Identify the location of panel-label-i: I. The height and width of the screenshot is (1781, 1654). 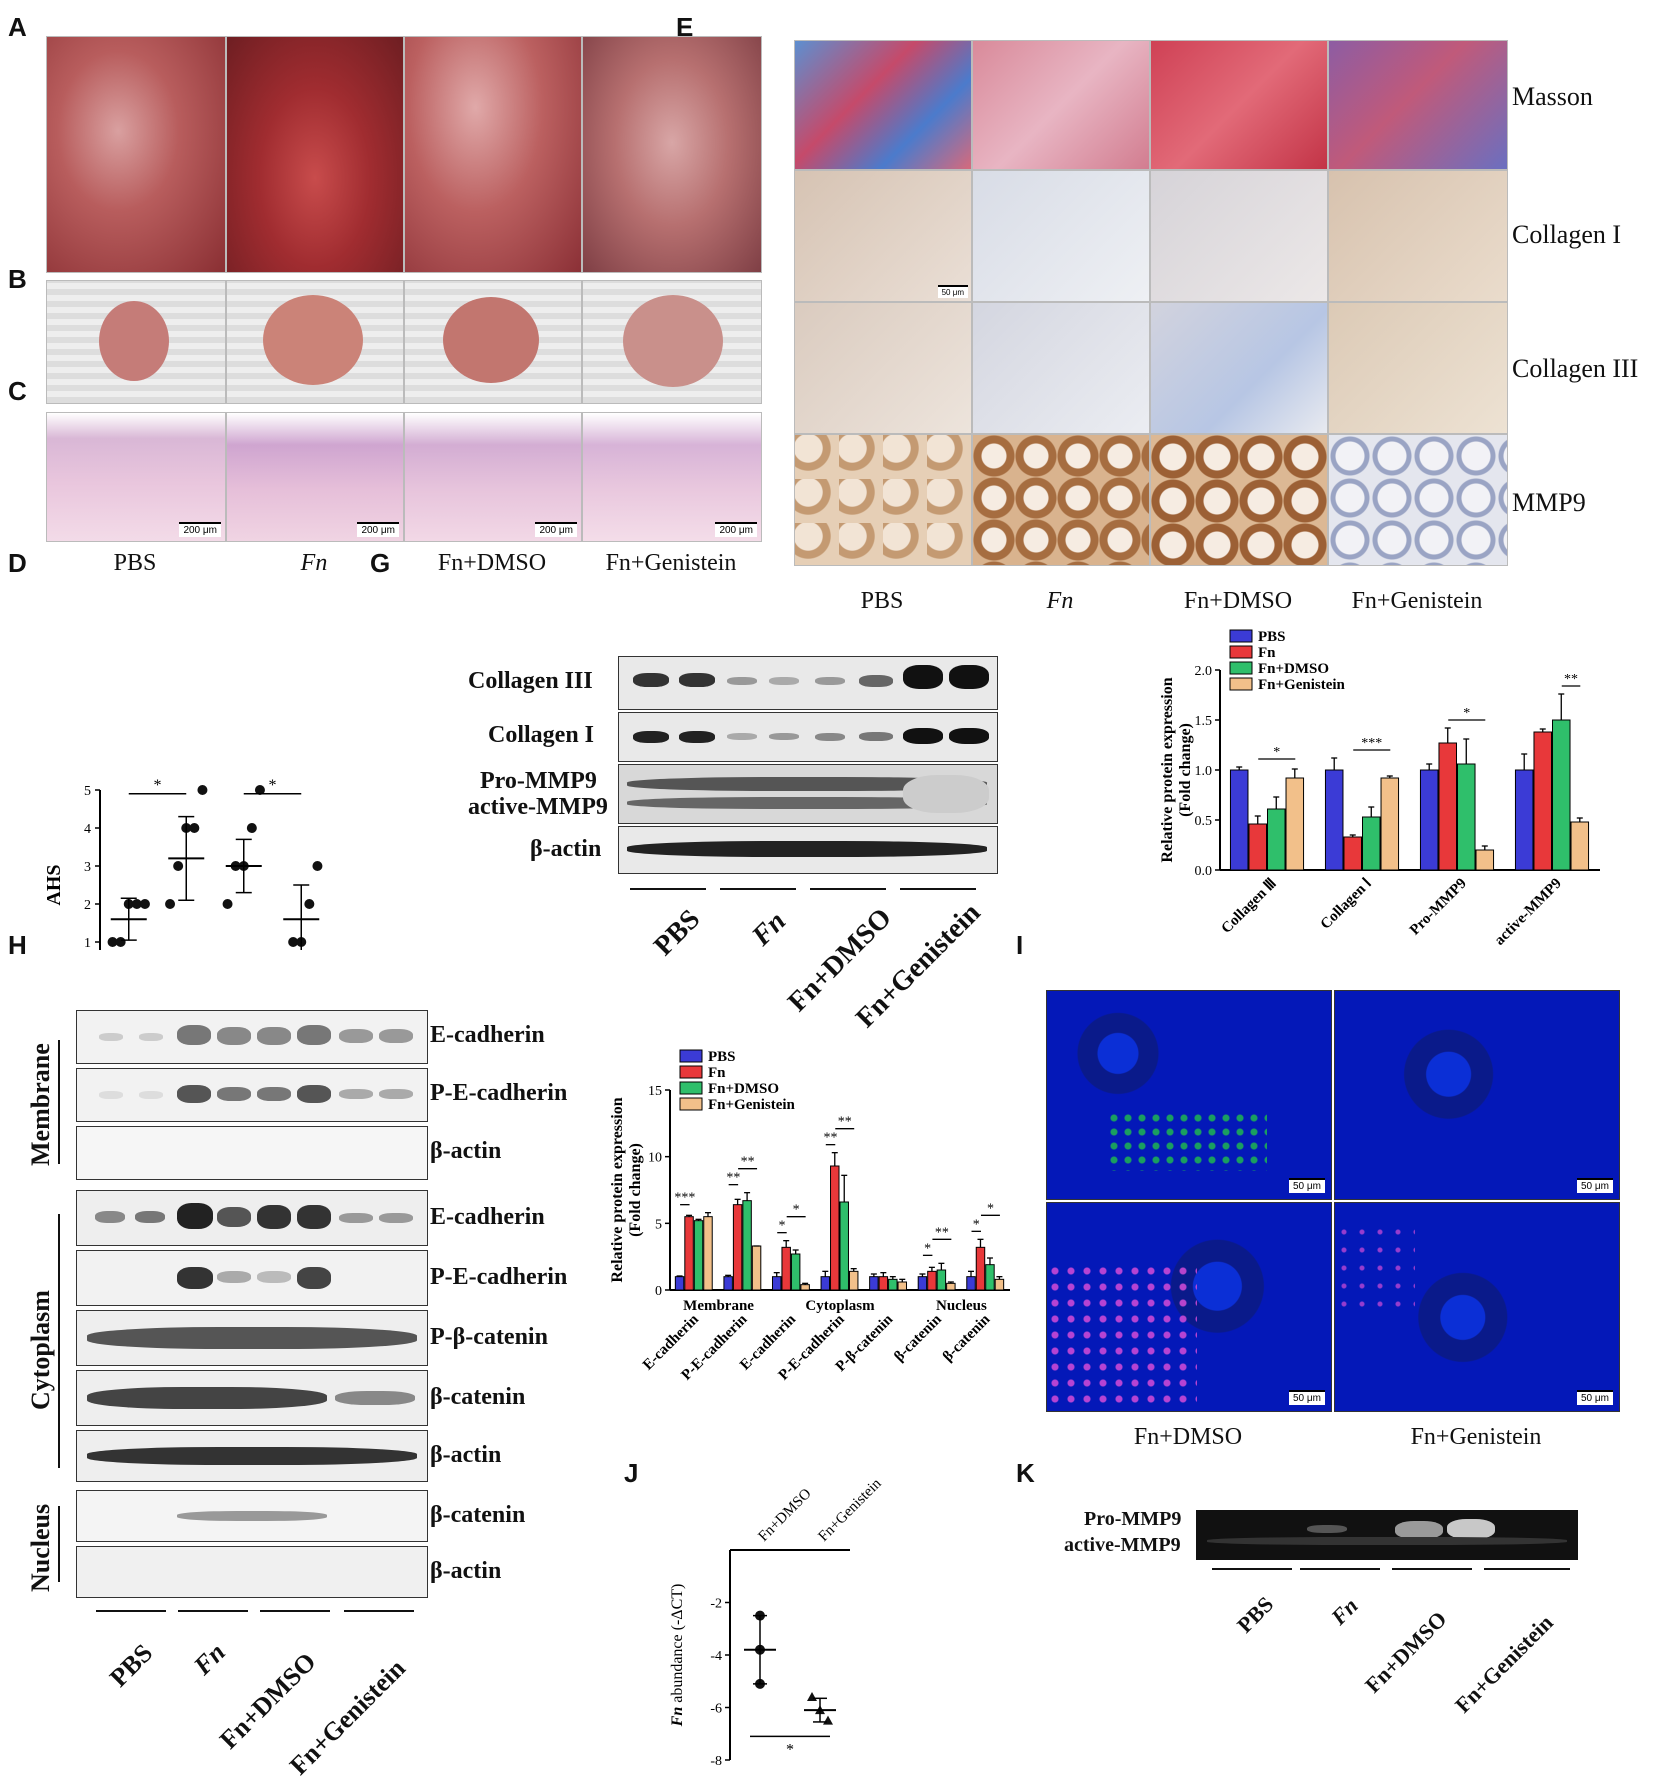
(1020, 945).